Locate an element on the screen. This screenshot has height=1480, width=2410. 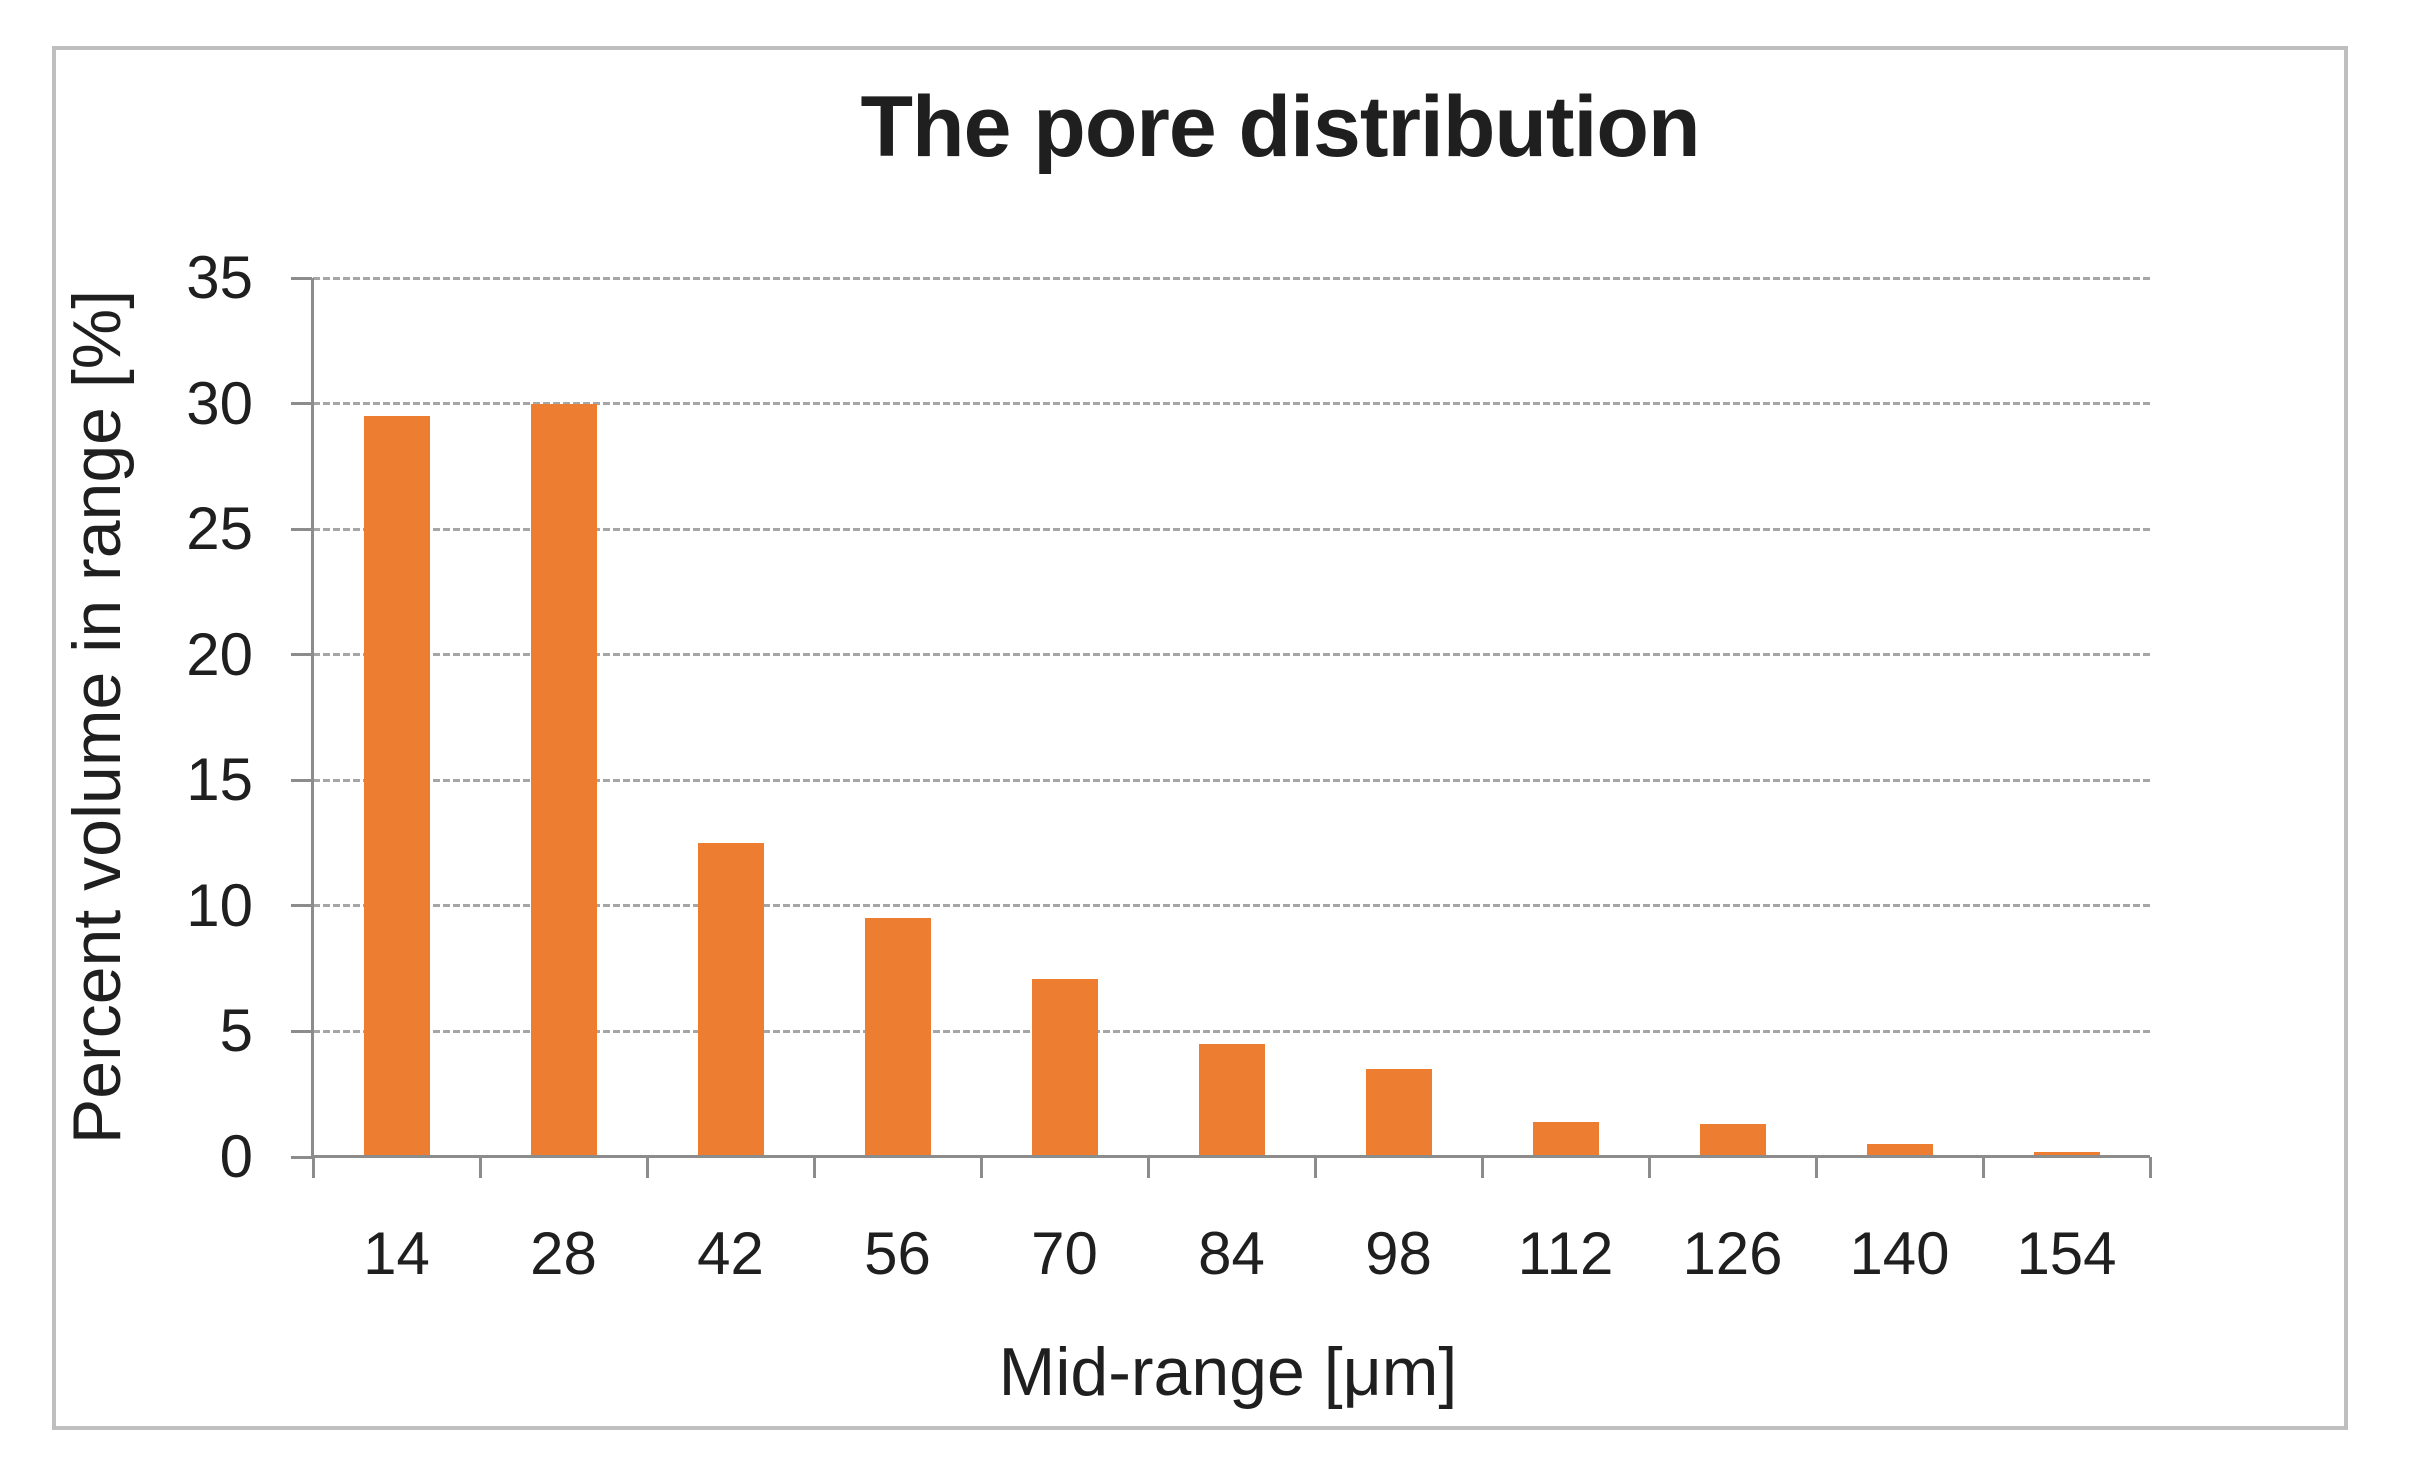
y-tick-label-10: 10 is located at coordinates (219, 905).